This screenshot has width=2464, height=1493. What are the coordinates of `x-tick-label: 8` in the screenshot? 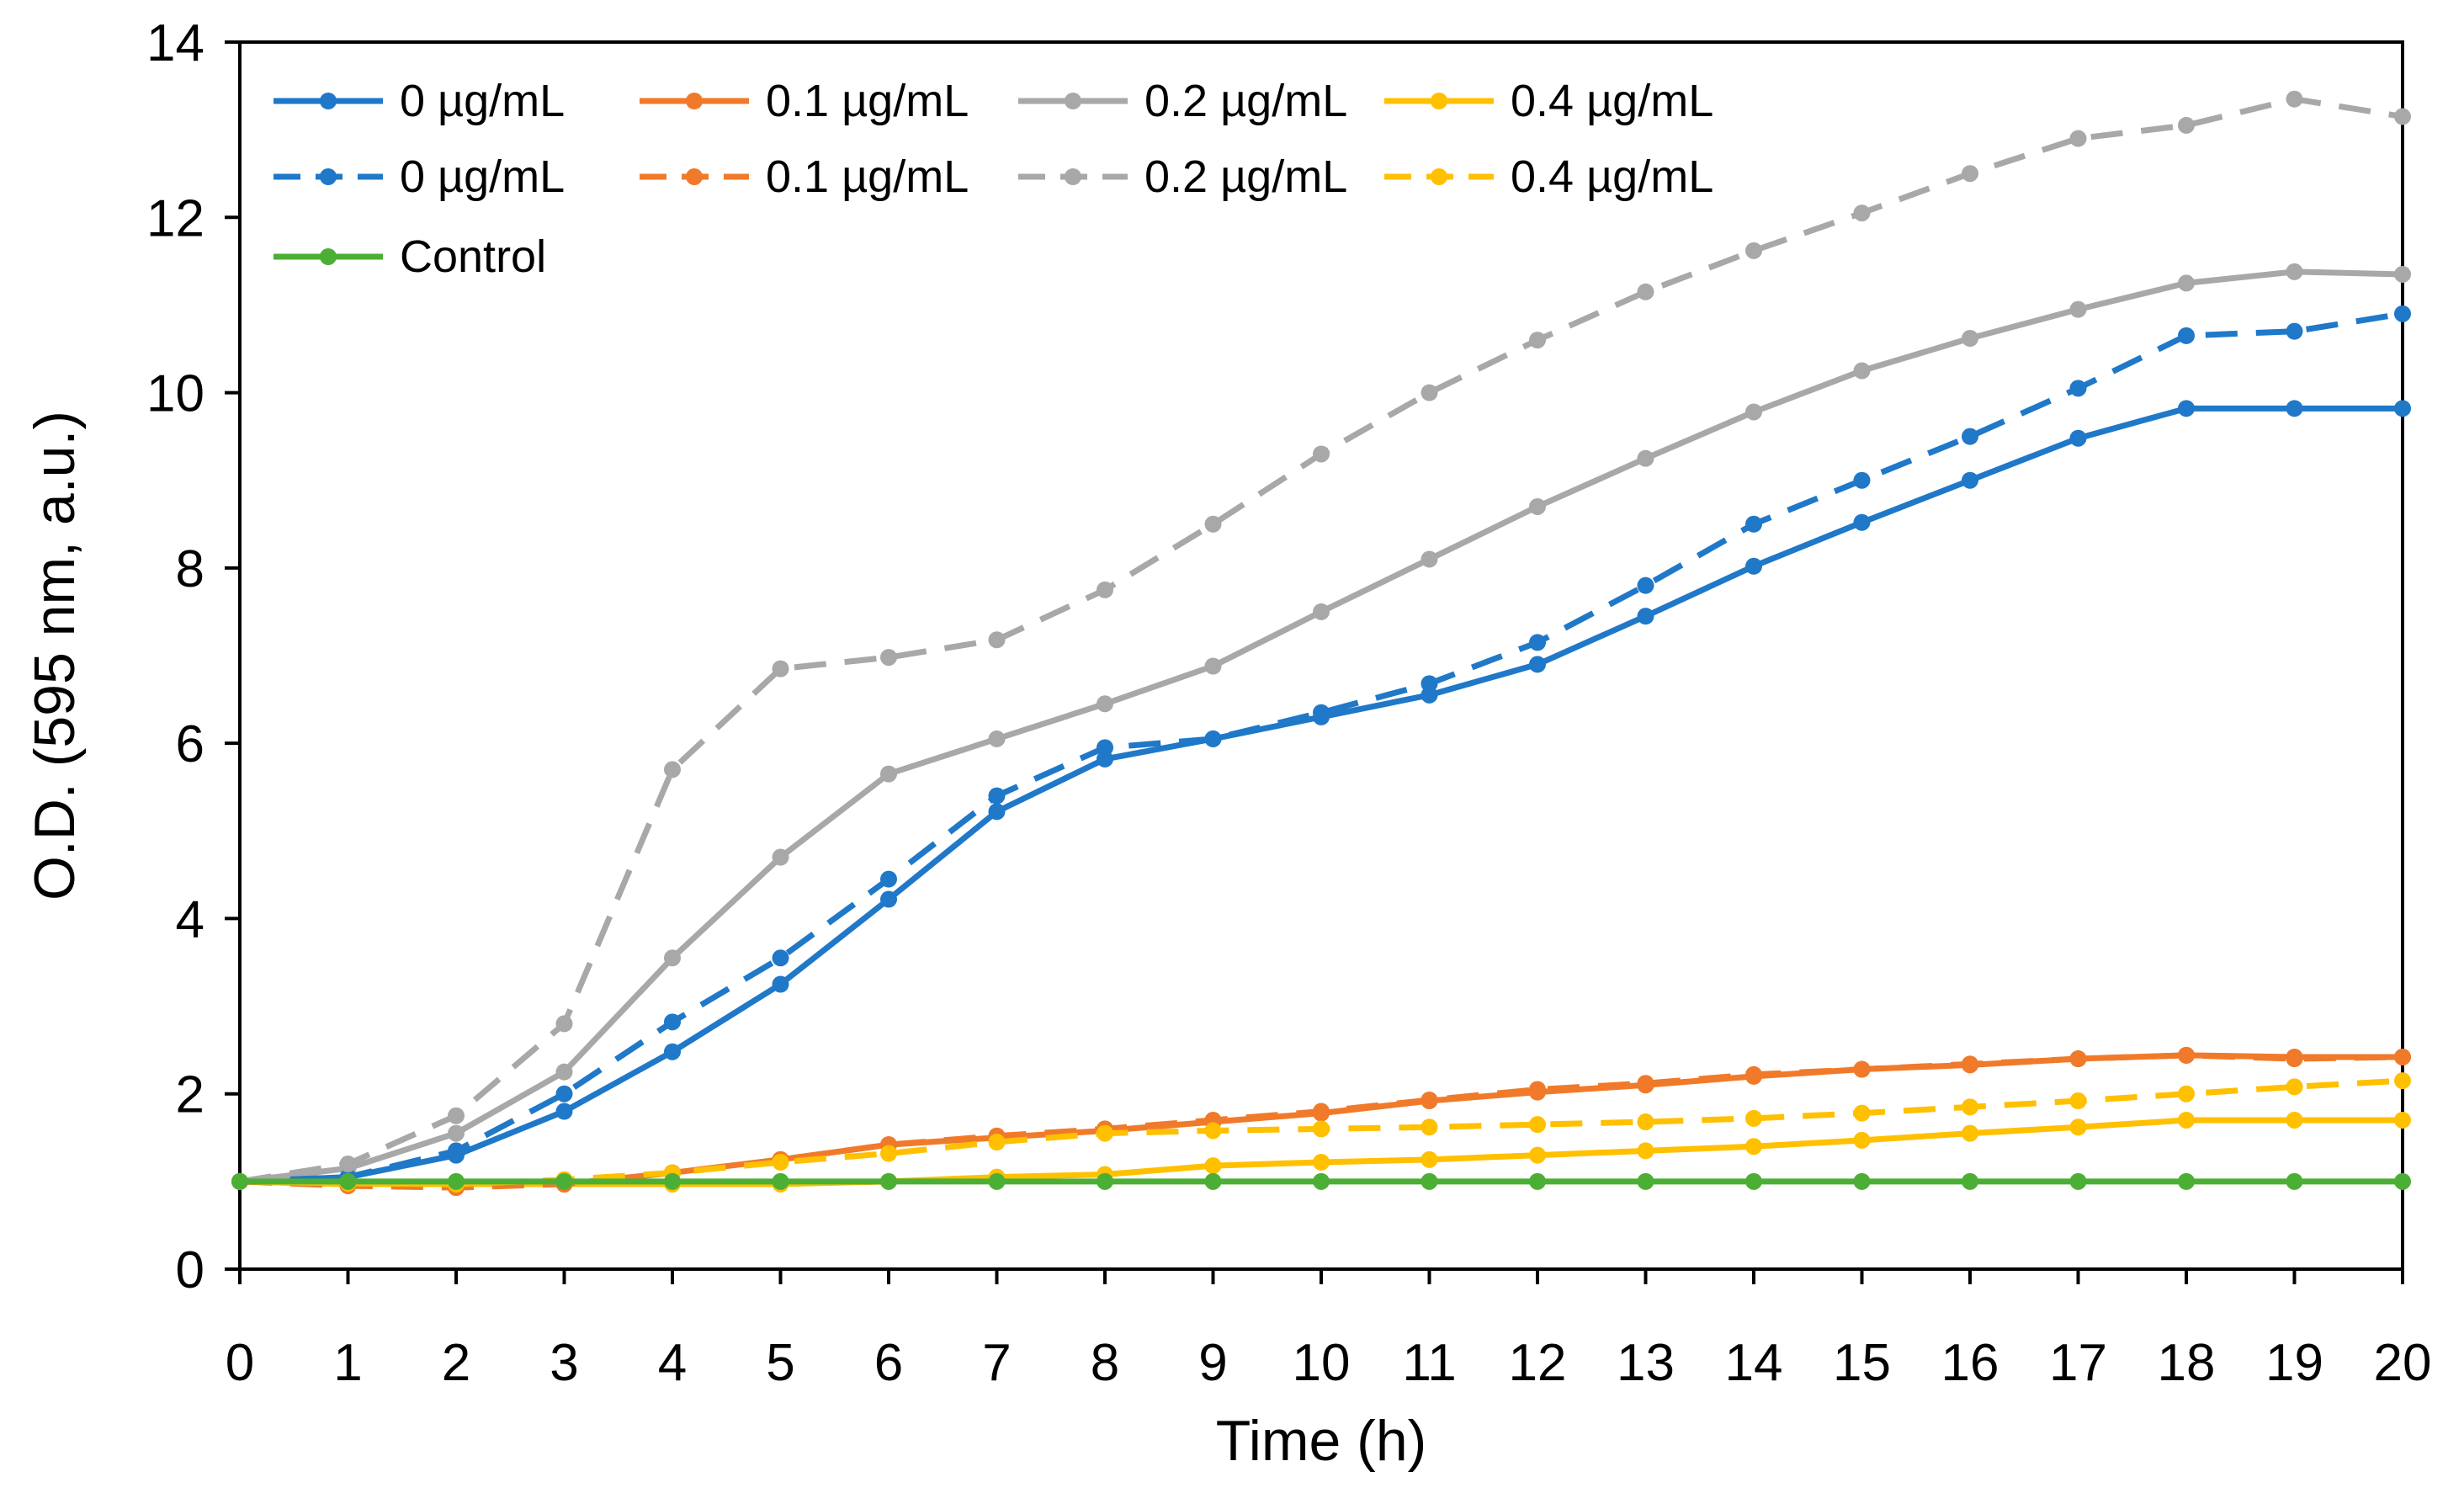 It's located at (1105, 1363).